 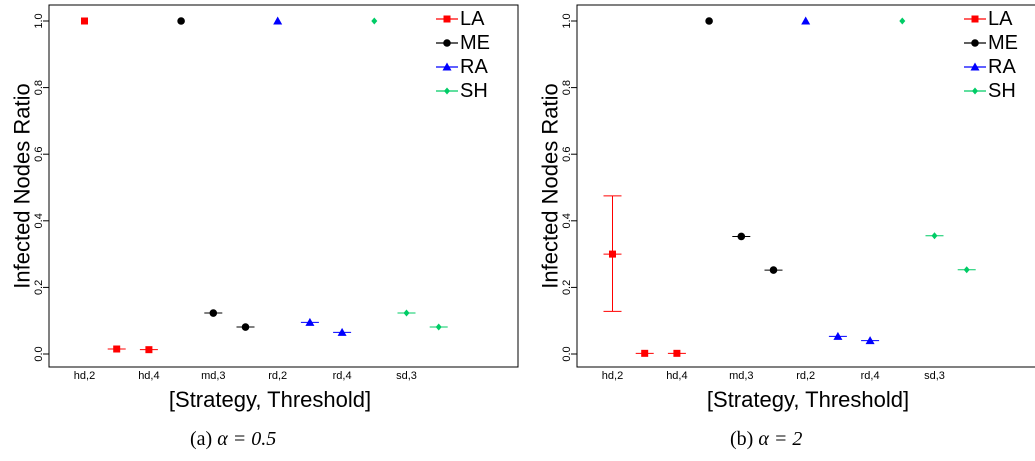 What do you see at coordinates (780, 439) in the screenshot?
I see `caption-b-alpha: α = 2` at bounding box center [780, 439].